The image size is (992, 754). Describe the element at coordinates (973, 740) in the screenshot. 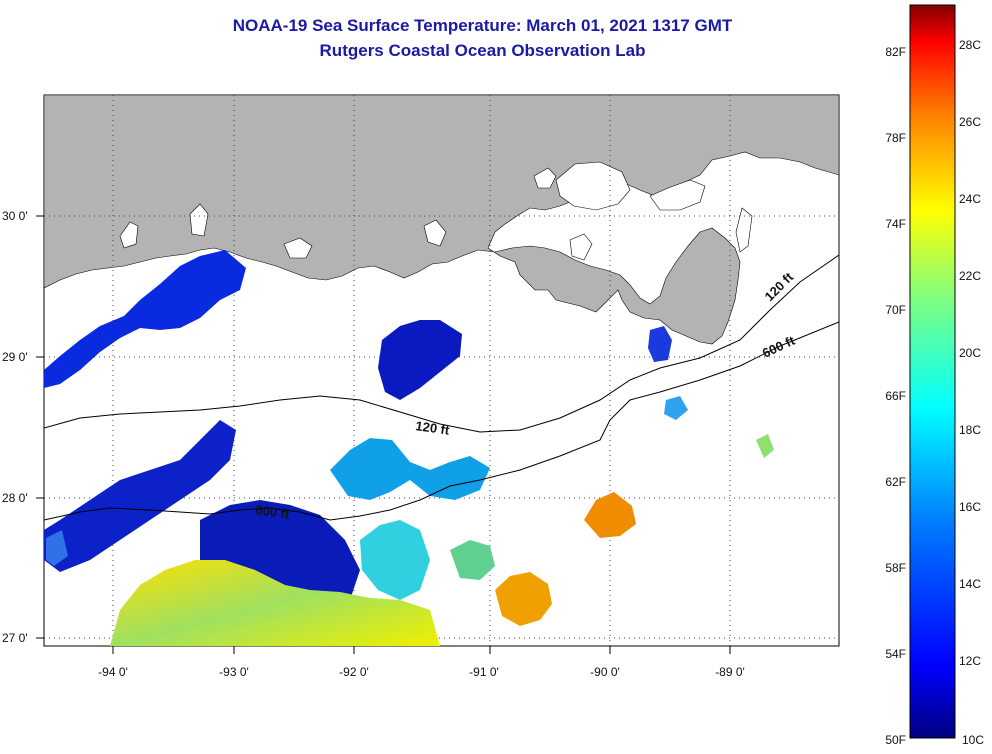

I see `colorbar-c-label: 10C` at that location.